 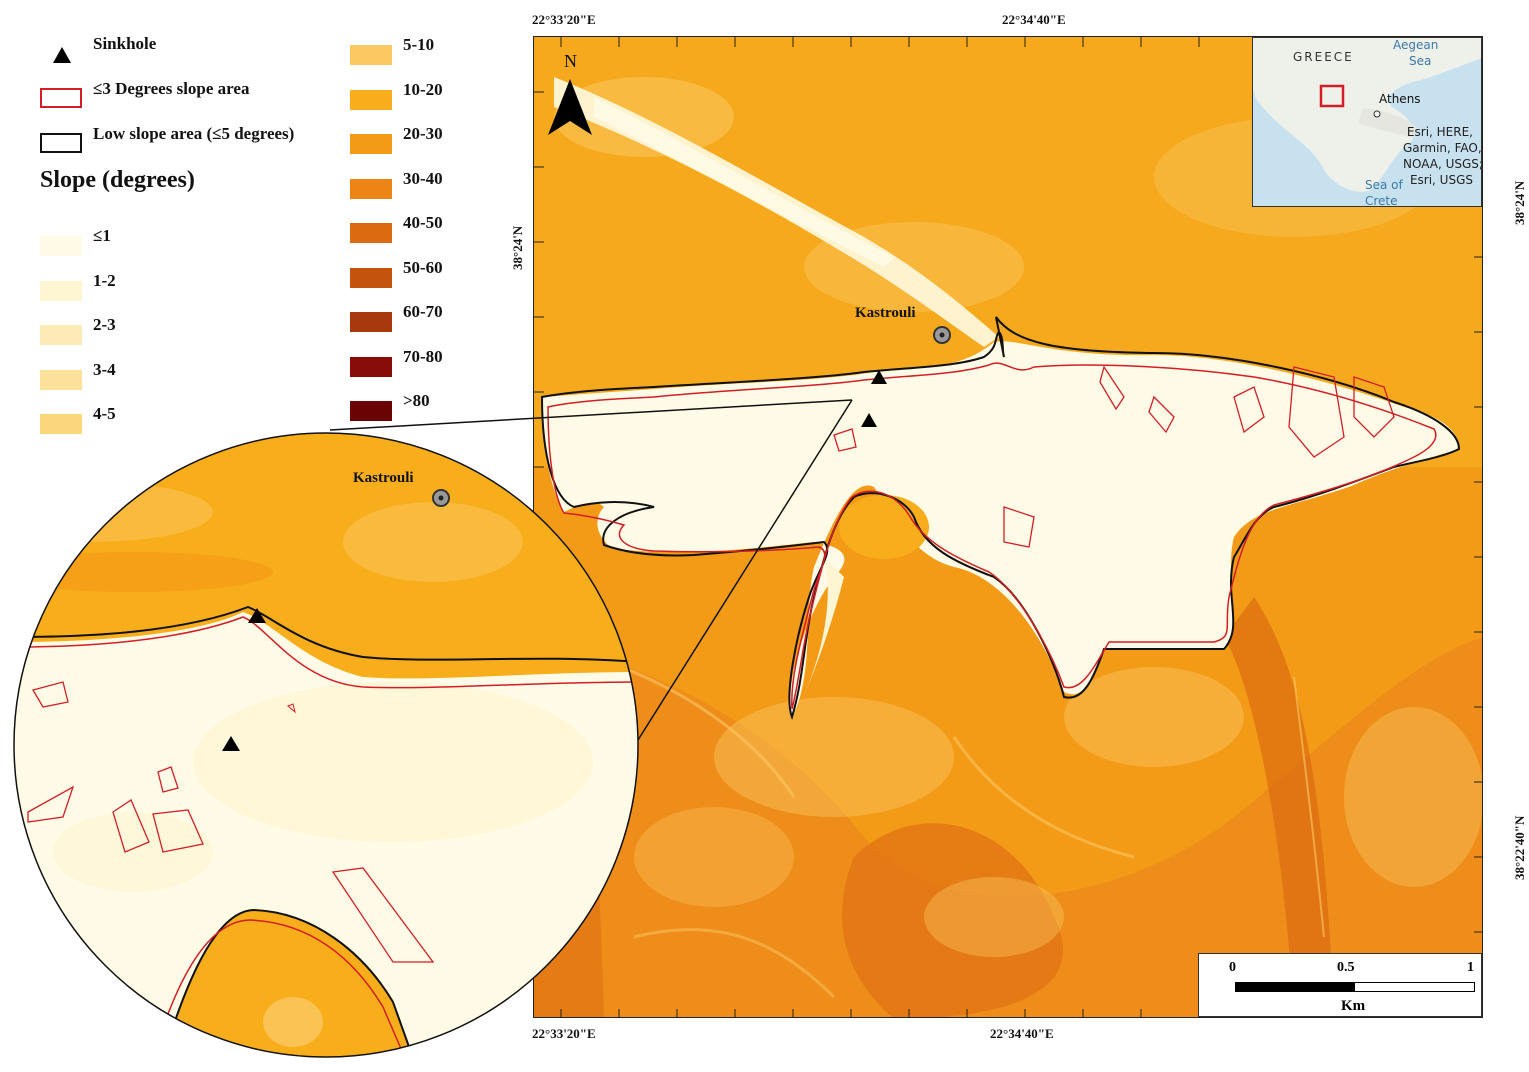 What do you see at coordinates (171, 88) in the screenshot?
I see `legend-low3-label: ≤3 Degrees slope area` at bounding box center [171, 88].